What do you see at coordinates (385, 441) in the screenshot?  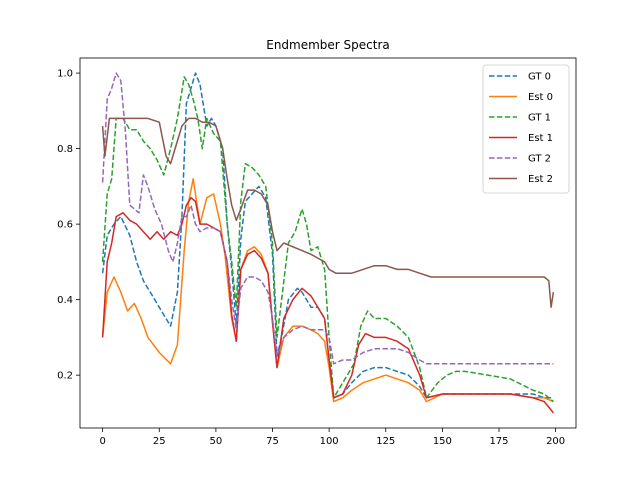 I see `x-tick-label: 125` at bounding box center [385, 441].